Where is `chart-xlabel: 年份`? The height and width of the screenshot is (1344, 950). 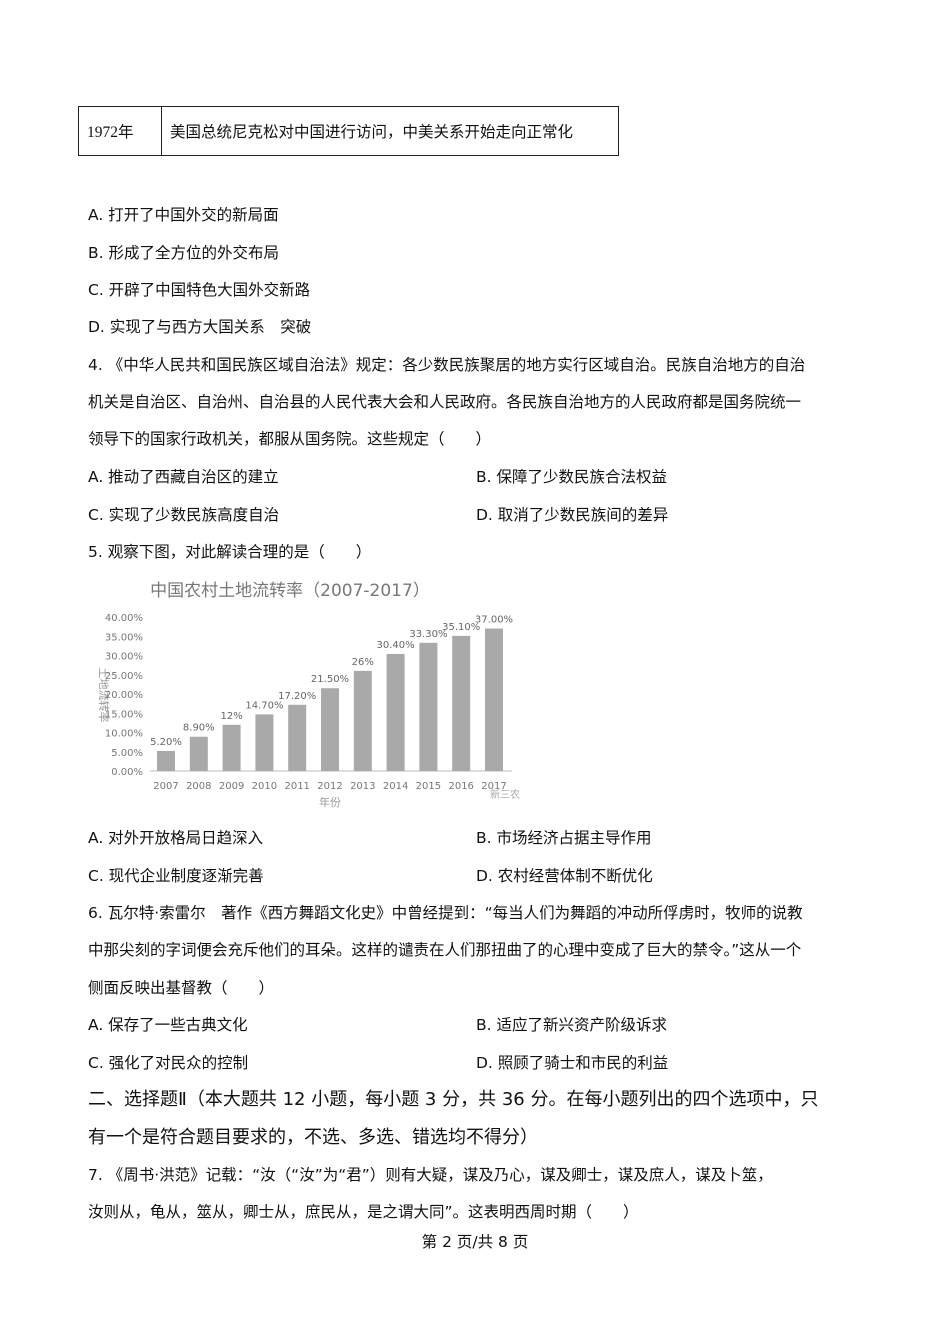 chart-xlabel: 年份 is located at coordinates (330, 802).